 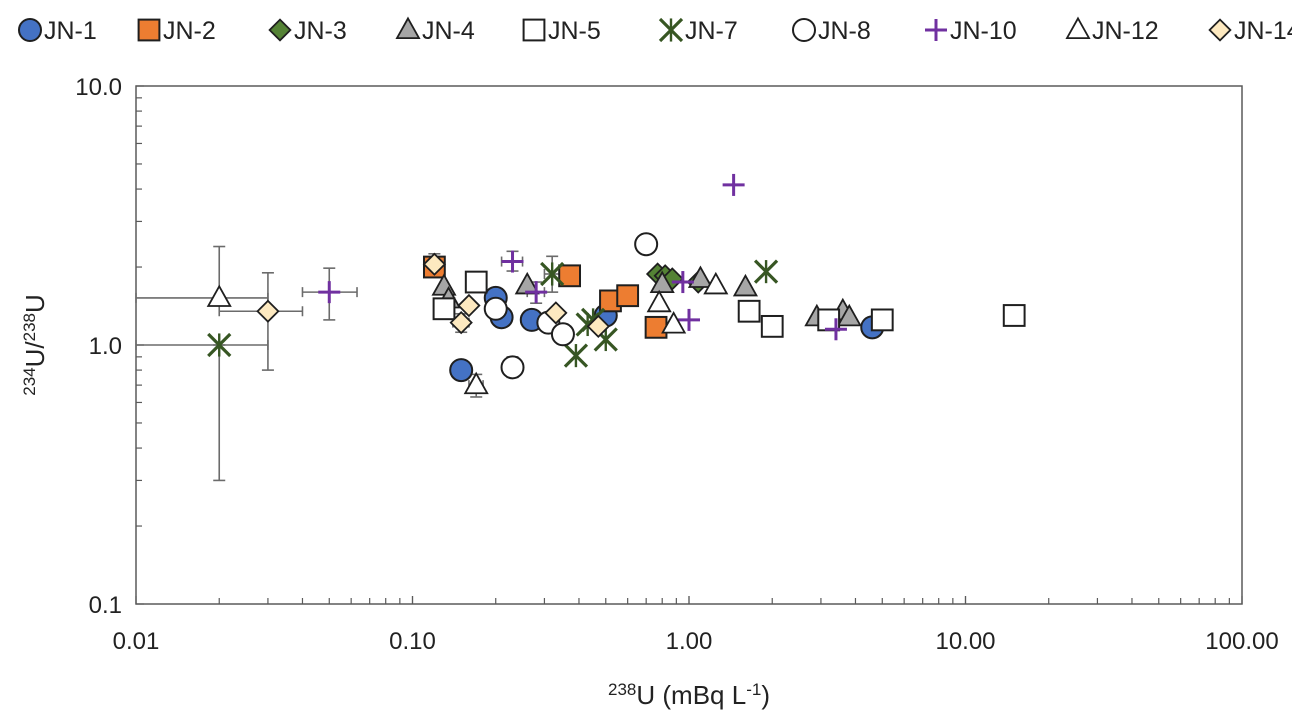 What do you see at coordinates (98, 87) in the screenshot?
I see `y-tick-label: 10.0` at bounding box center [98, 87].